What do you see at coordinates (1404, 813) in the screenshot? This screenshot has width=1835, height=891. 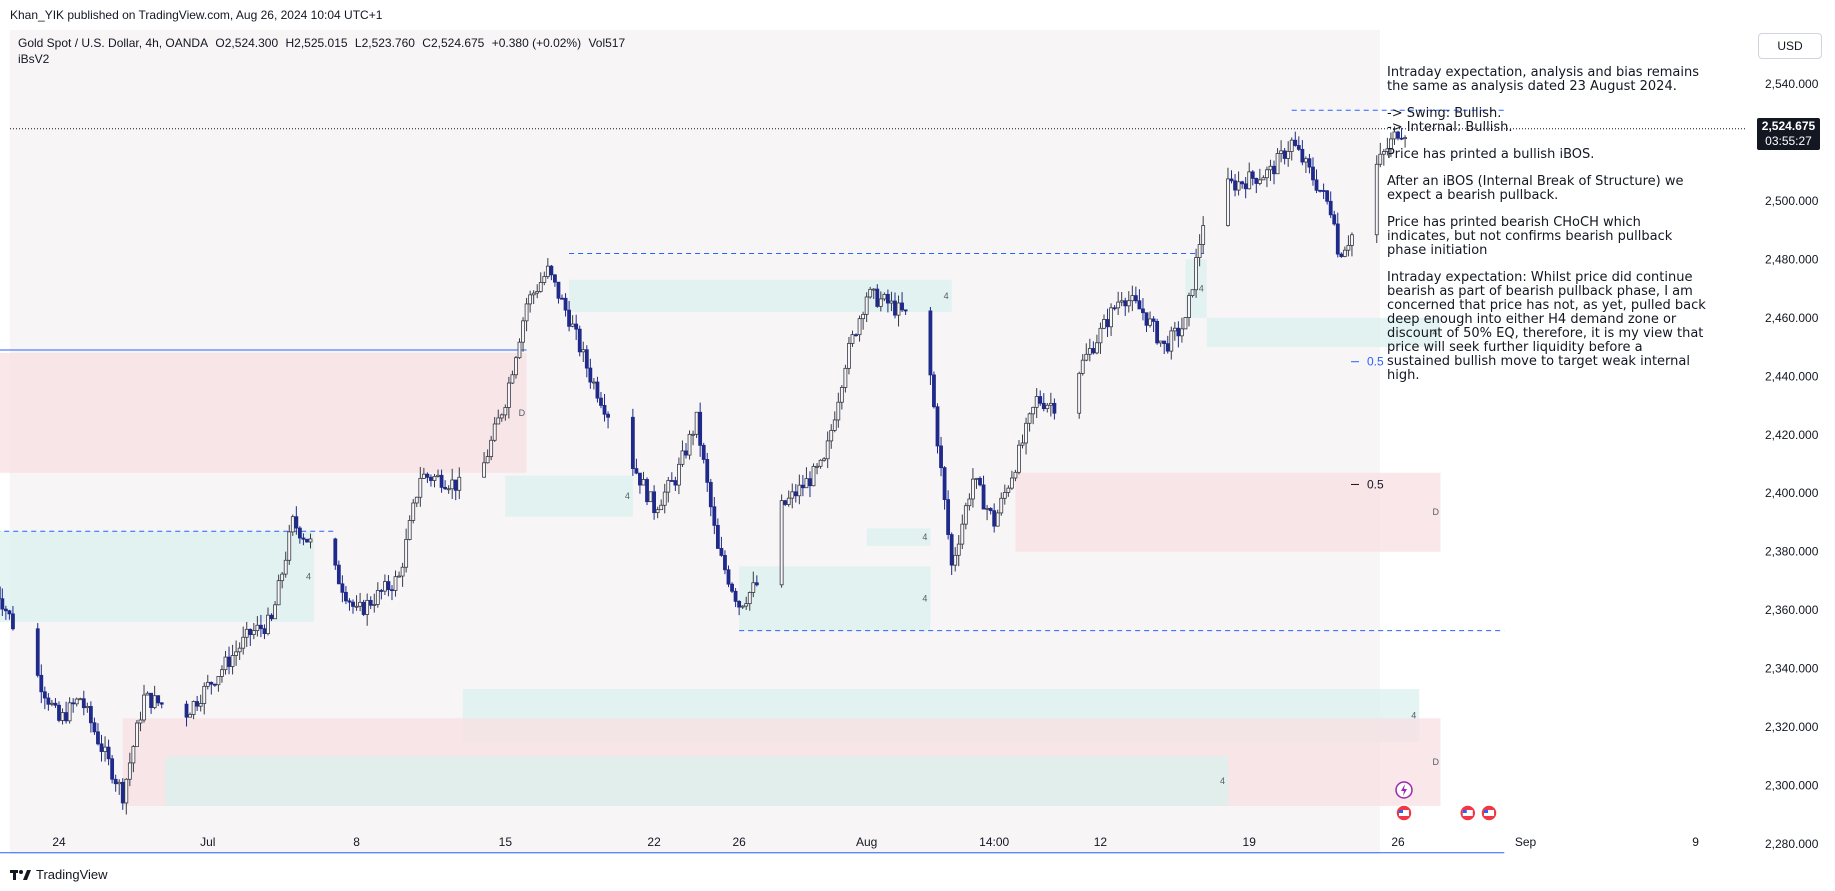 I see `us-flag-stripes-icon` at bounding box center [1404, 813].